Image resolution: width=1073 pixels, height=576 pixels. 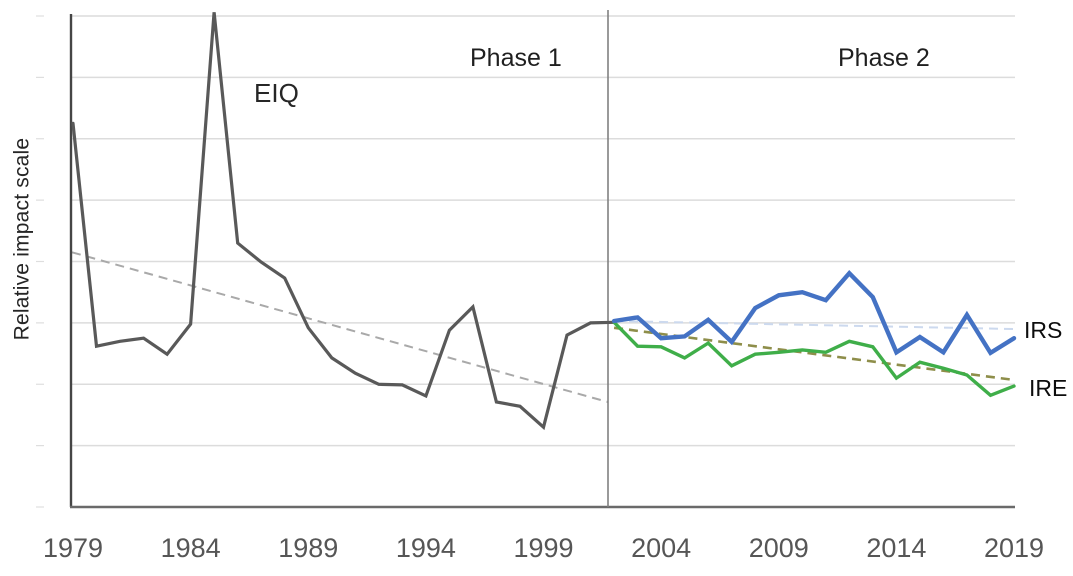 I want to click on x-tick-label: 1989, so click(x=308, y=548).